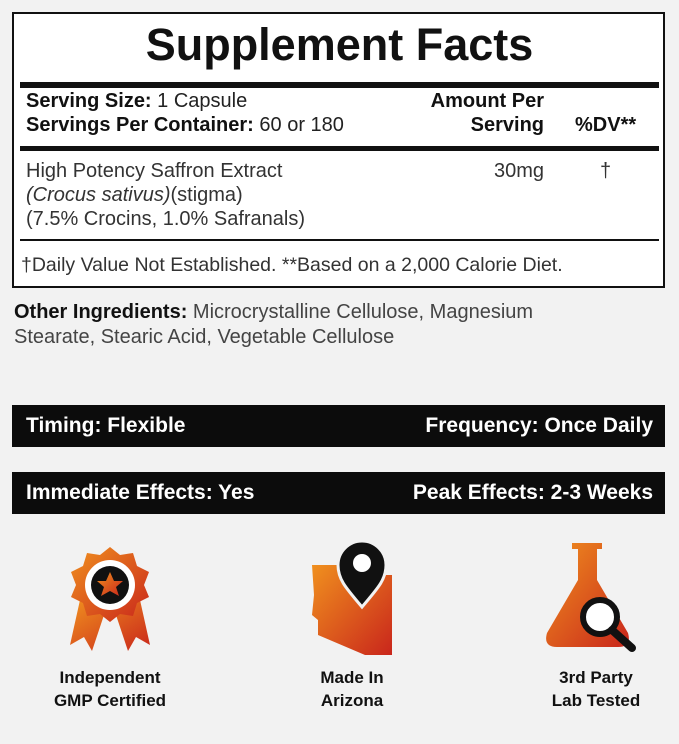 This screenshot has height=744, width=679. I want to click on badge-label: Independent, so click(110, 677).